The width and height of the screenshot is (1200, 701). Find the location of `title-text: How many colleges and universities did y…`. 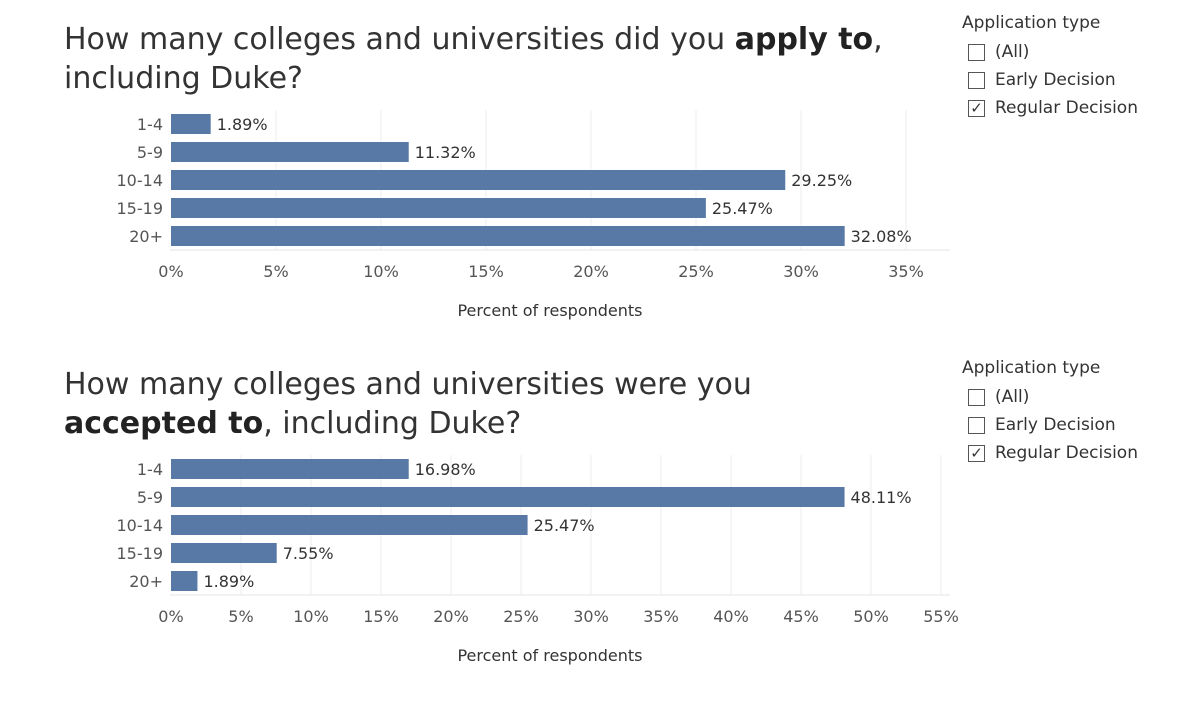

title-text: How many colleges and universities did y… is located at coordinates (399, 39).